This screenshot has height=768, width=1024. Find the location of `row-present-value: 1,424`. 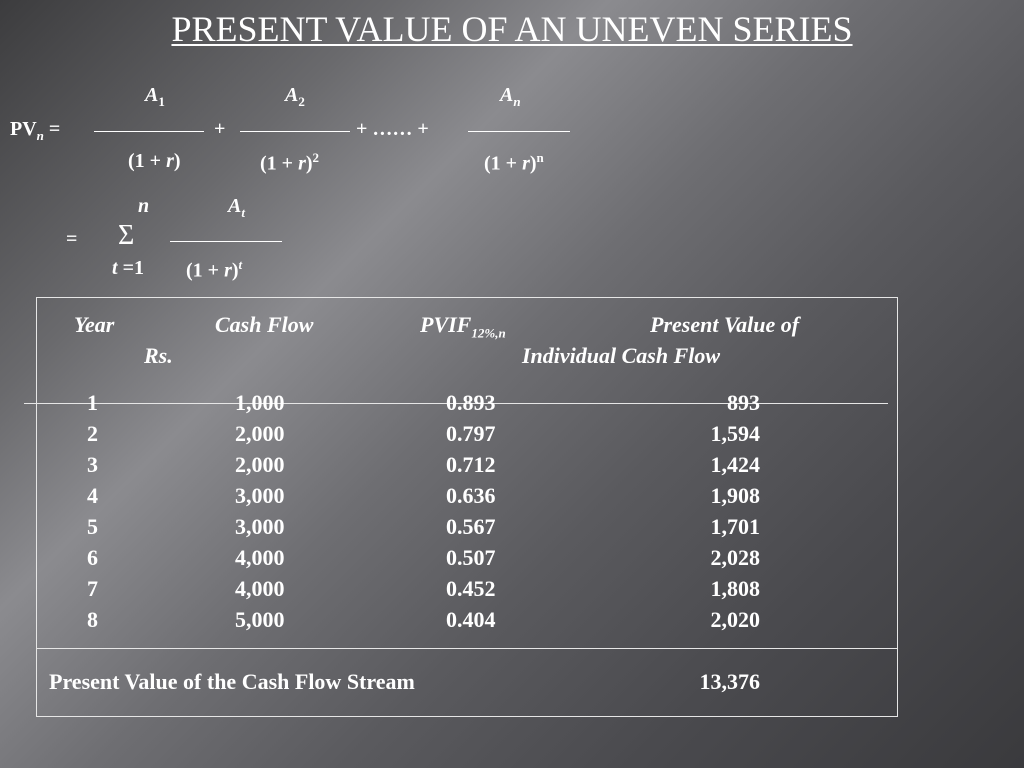

row-present-value: 1,424 is located at coordinates (735, 464).